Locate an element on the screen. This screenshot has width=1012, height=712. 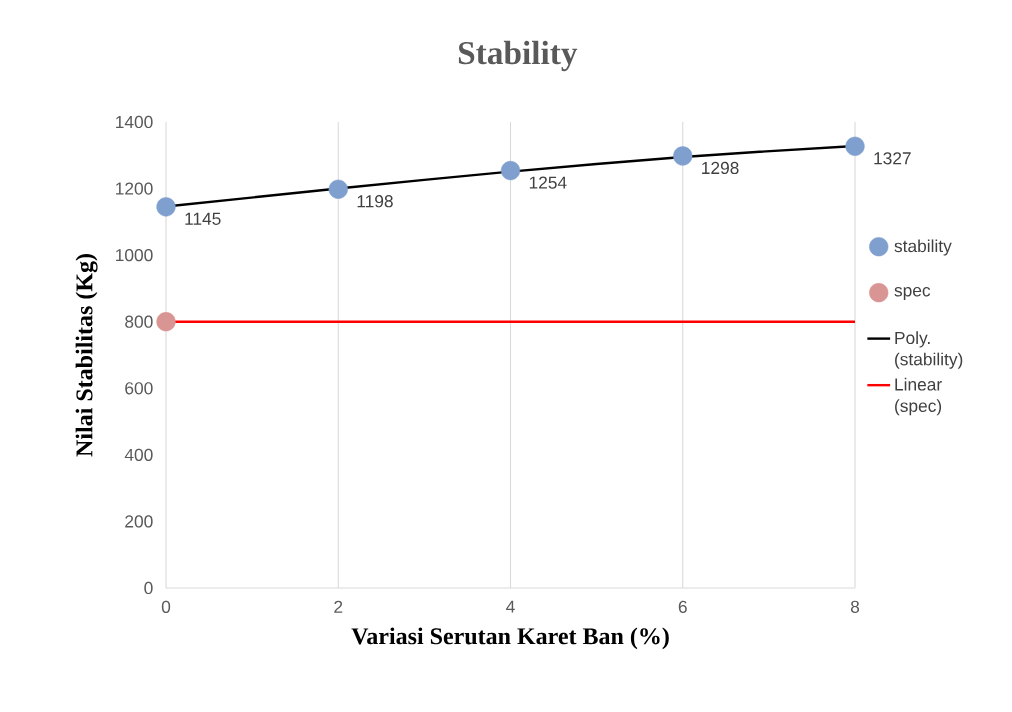
x-tick-label: 0 is located at coordinates (166, 606).